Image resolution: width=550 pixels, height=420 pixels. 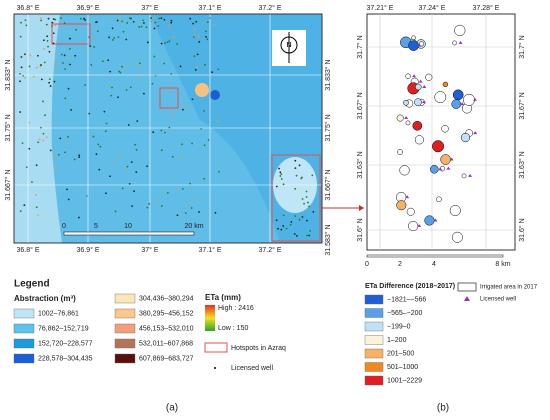 What do you see at coordinates (288, 45) in the screenshot?
I see `north-label: N` at bounding box center [288, 45].